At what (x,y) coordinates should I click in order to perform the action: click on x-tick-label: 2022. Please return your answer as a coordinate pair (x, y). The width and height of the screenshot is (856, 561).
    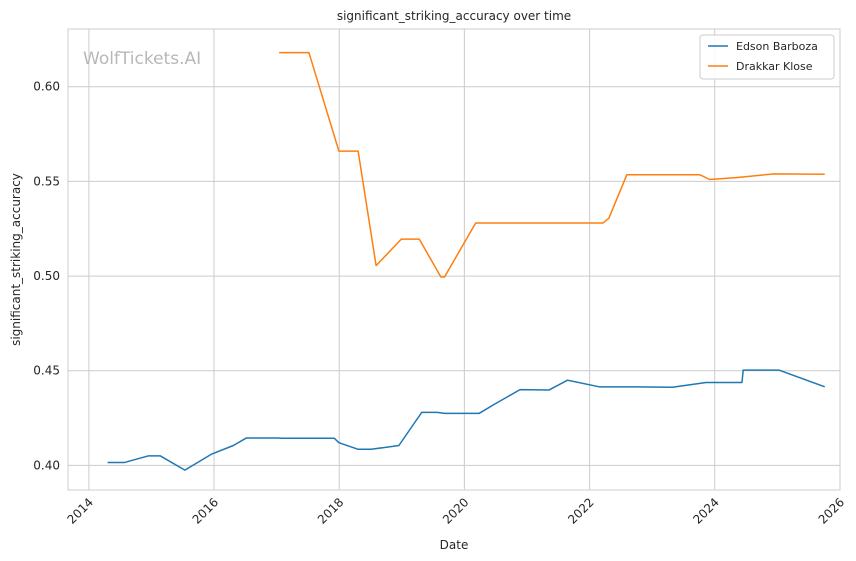
    Looking at the image, I should click on (580, 510).